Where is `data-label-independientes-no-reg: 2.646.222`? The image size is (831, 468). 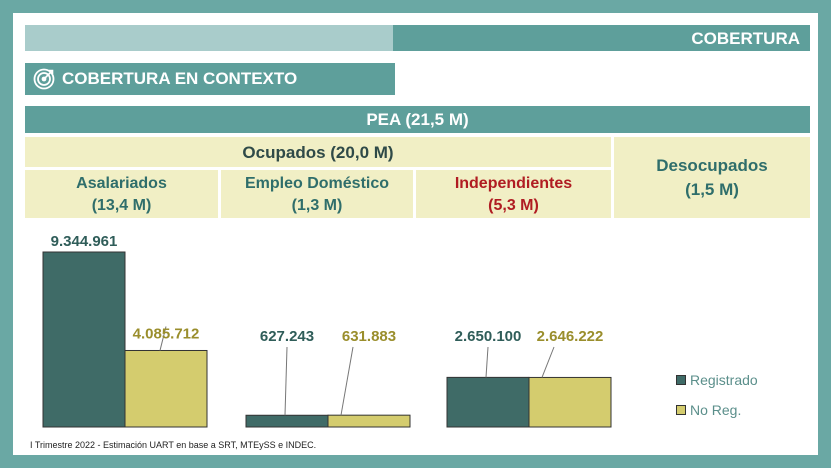
data-label-independientes-no-reg: 2.646.222 is located at coordinates (570, 336).